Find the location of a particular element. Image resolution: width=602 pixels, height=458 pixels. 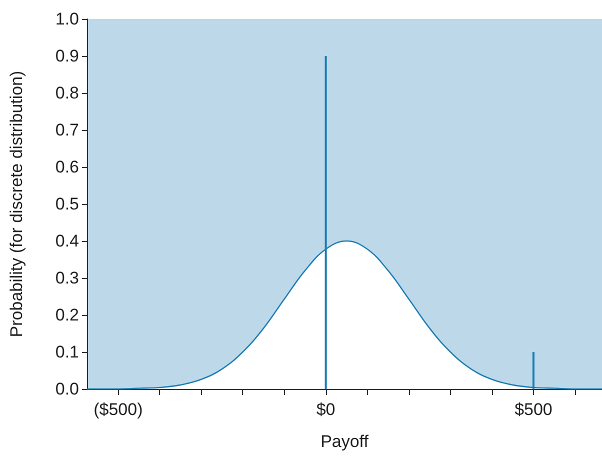

y-tick-label: 0.9 is located at coordinates (67, 56).